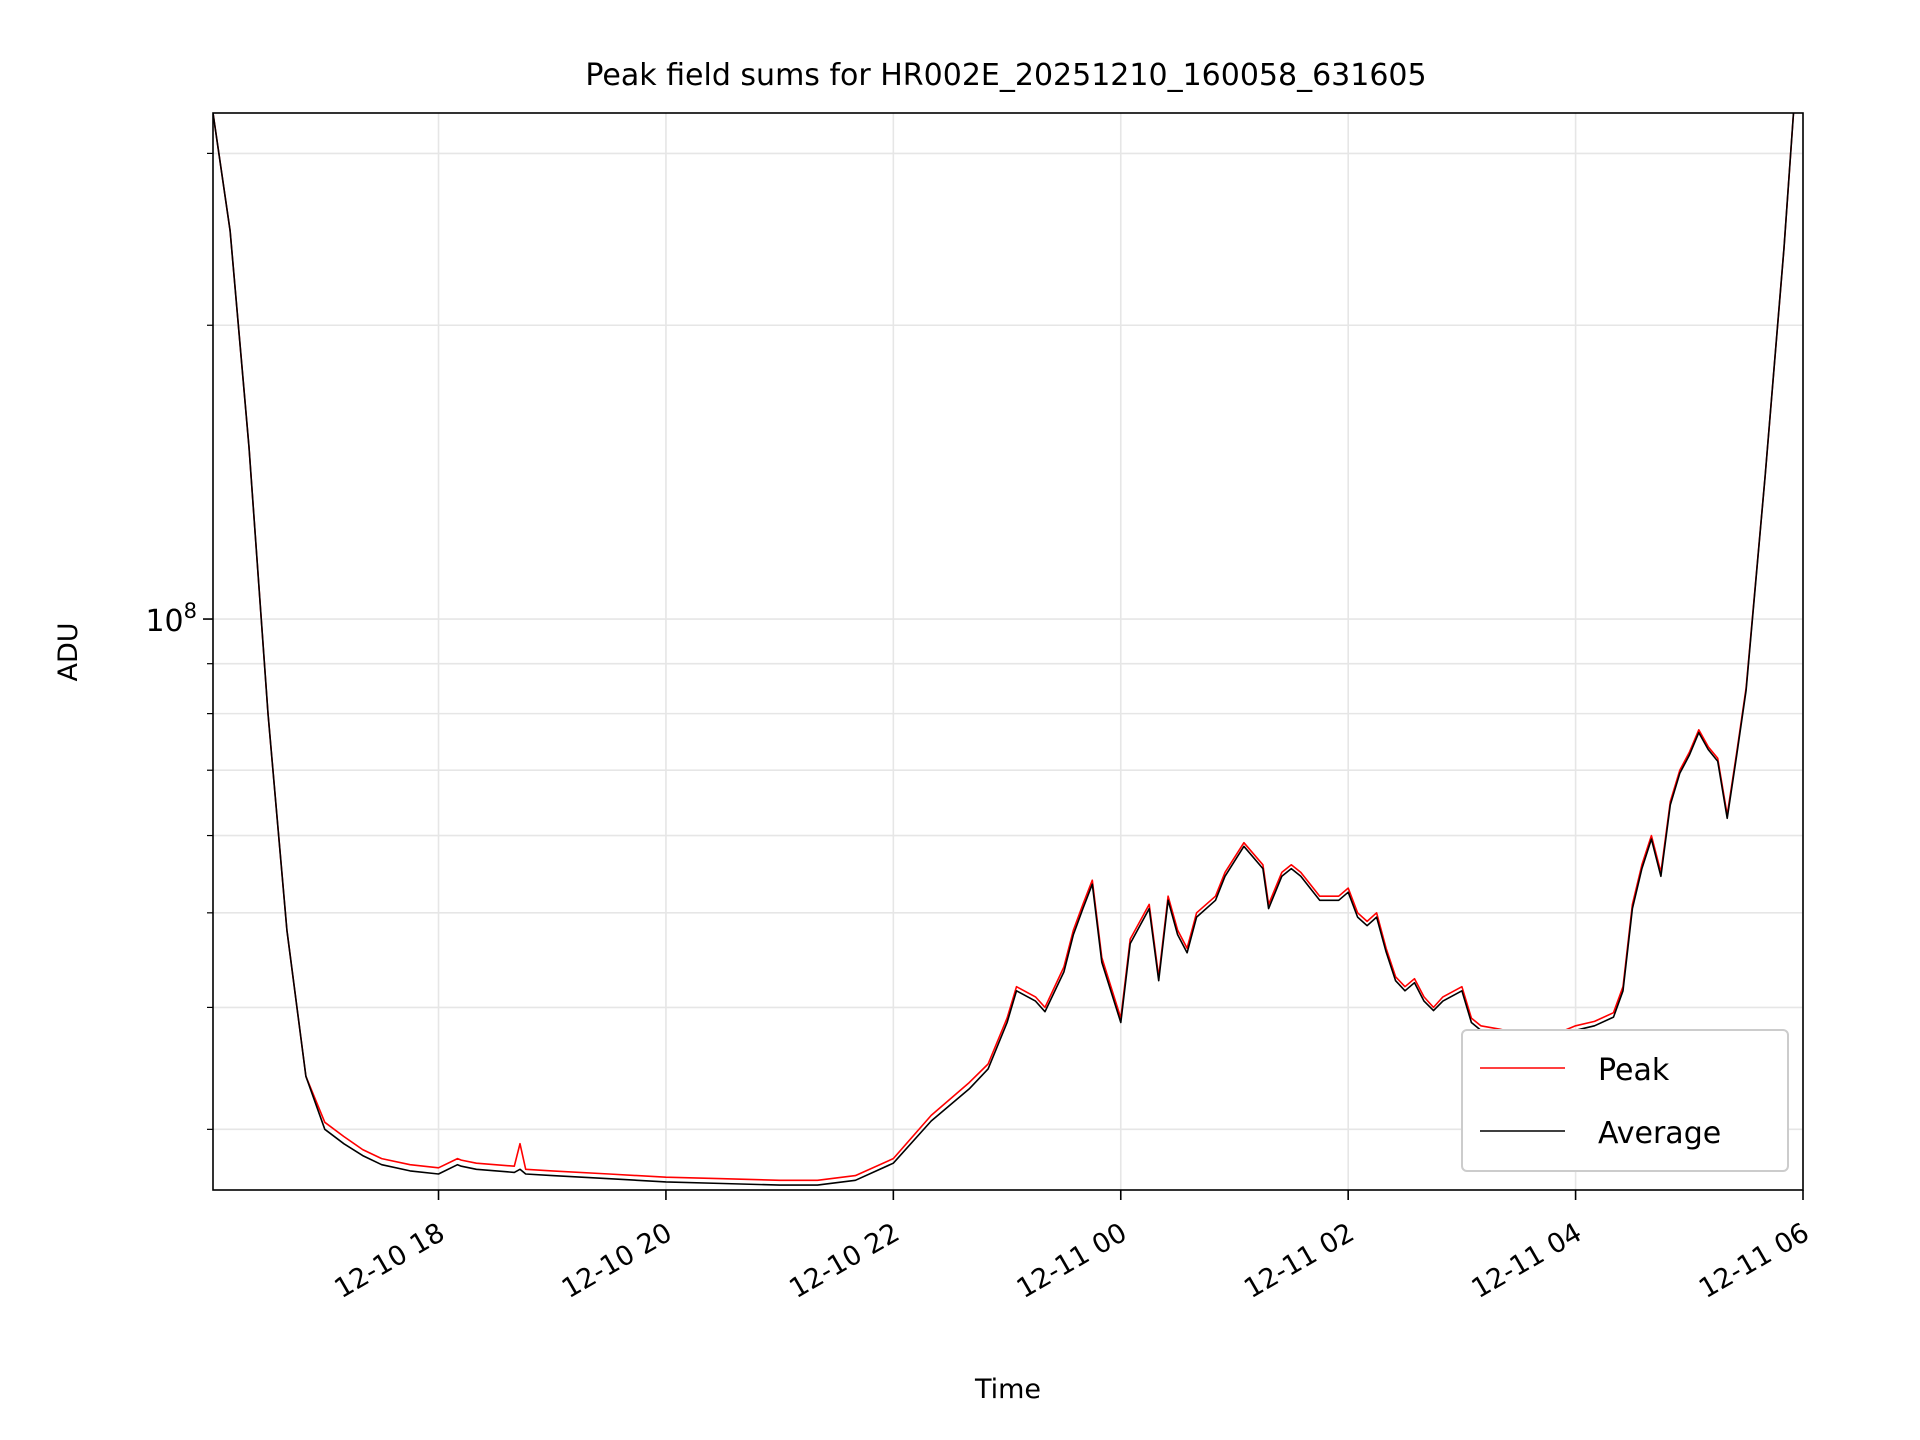  I want to click on y-axis: 108, so click(179, 641).